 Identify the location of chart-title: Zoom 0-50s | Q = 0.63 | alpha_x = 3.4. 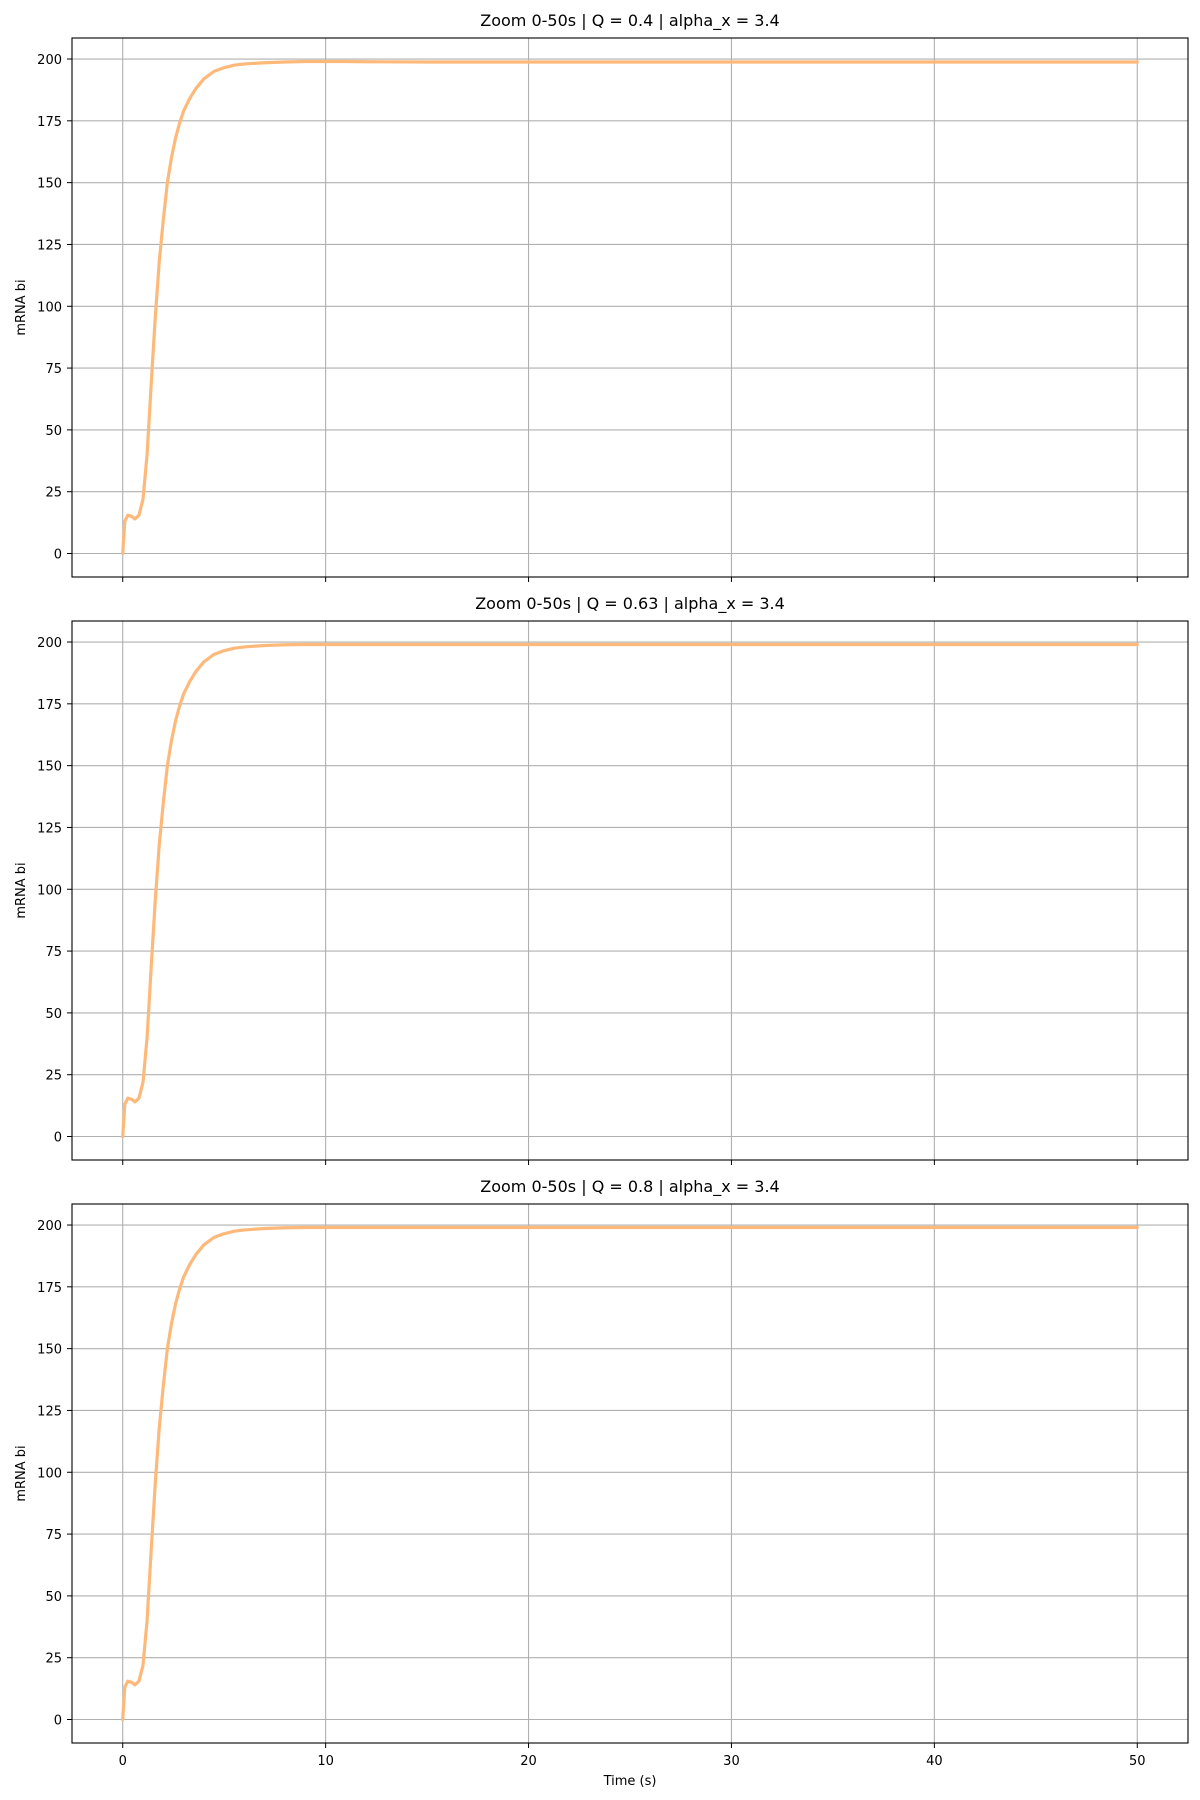
(630, 604).